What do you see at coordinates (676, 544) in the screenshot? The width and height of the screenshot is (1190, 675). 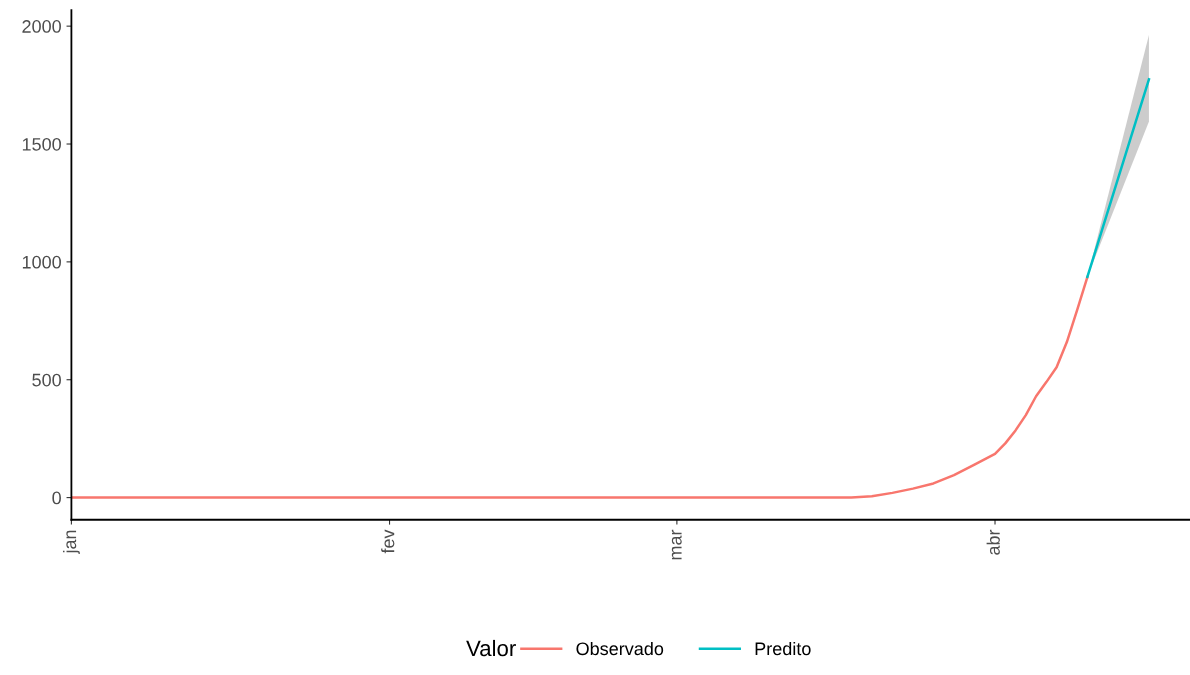 I see `x-tick-label: mar` at bounding box center [676, 544].